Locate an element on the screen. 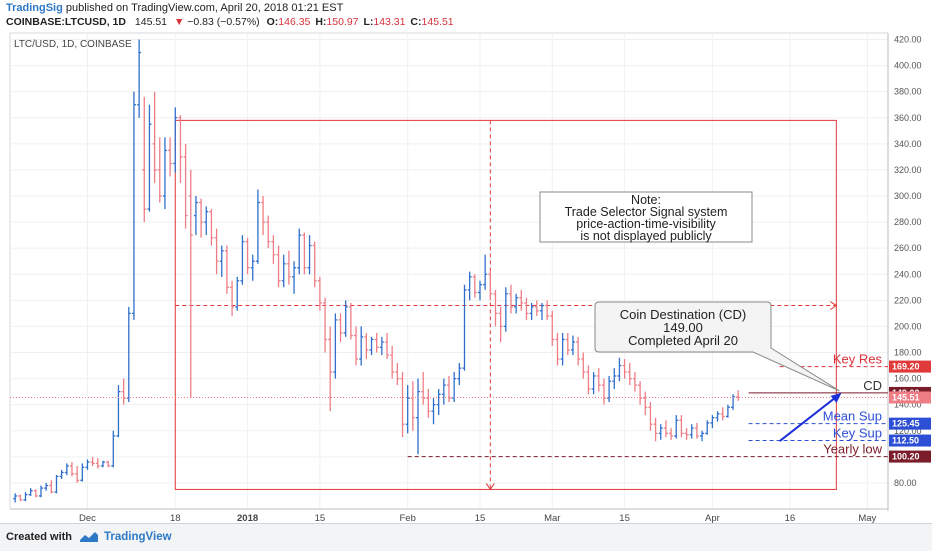 This screenshot has width=932, height=551. footer: Created with TradingView is located at coordinates (466, 537).